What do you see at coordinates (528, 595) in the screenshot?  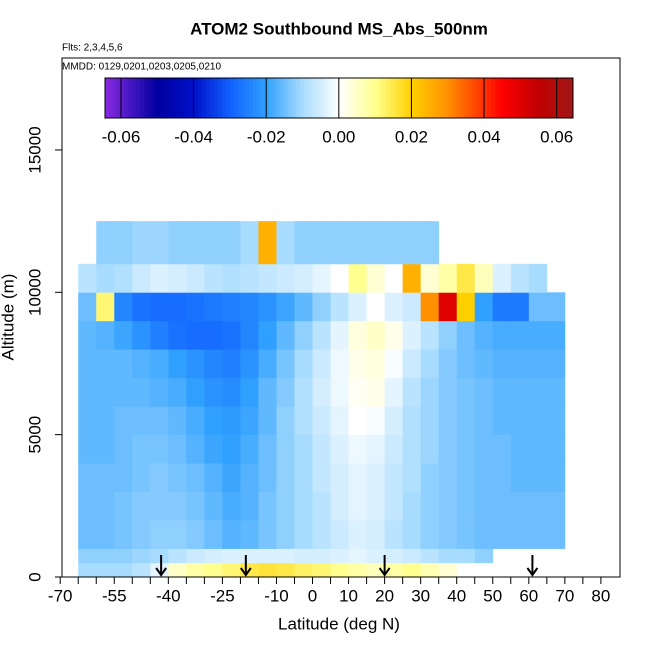 I see `x-tick-label: 60` at bounding box center [528, 595].